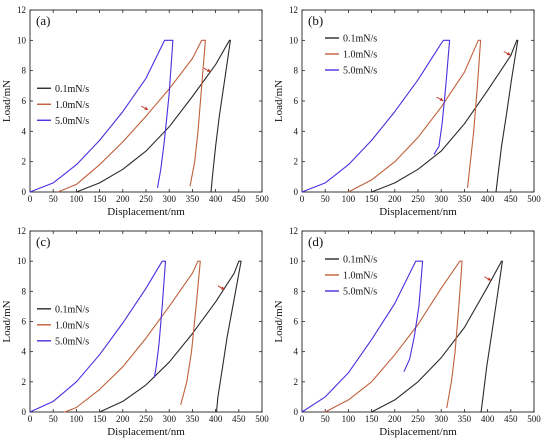  What do you see at coordinates (43, 20) in the screenshot?
I see `panel-label: (a)` at bounding box center [43, 20].